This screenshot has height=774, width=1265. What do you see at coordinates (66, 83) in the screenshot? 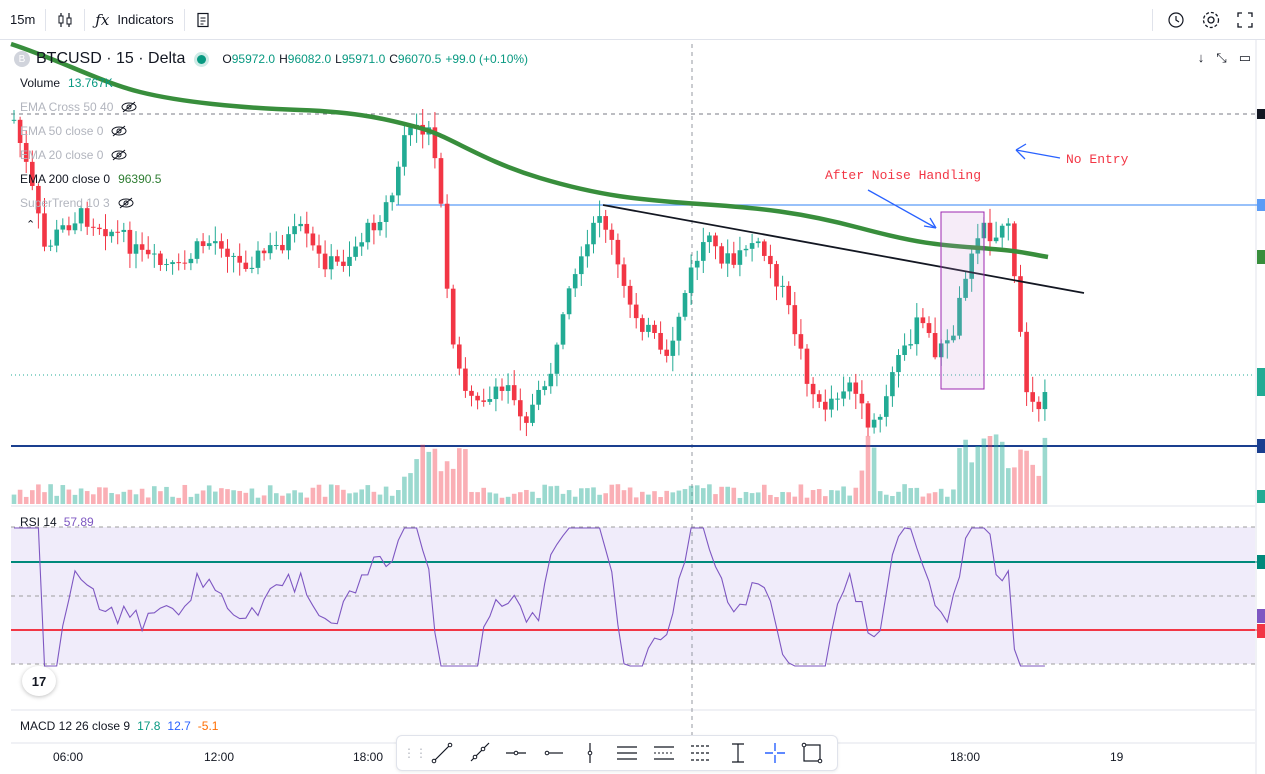
I see `indicator-volume: Volume 13.767K` at bounding box center [66, 83].